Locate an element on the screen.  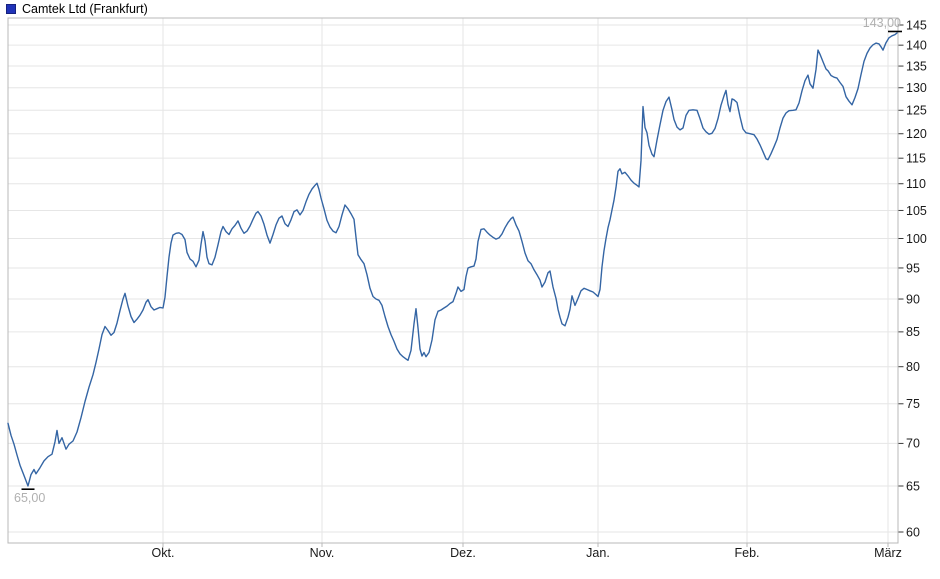
x-axis-label: Dez. is located at coordinates (463, 553).